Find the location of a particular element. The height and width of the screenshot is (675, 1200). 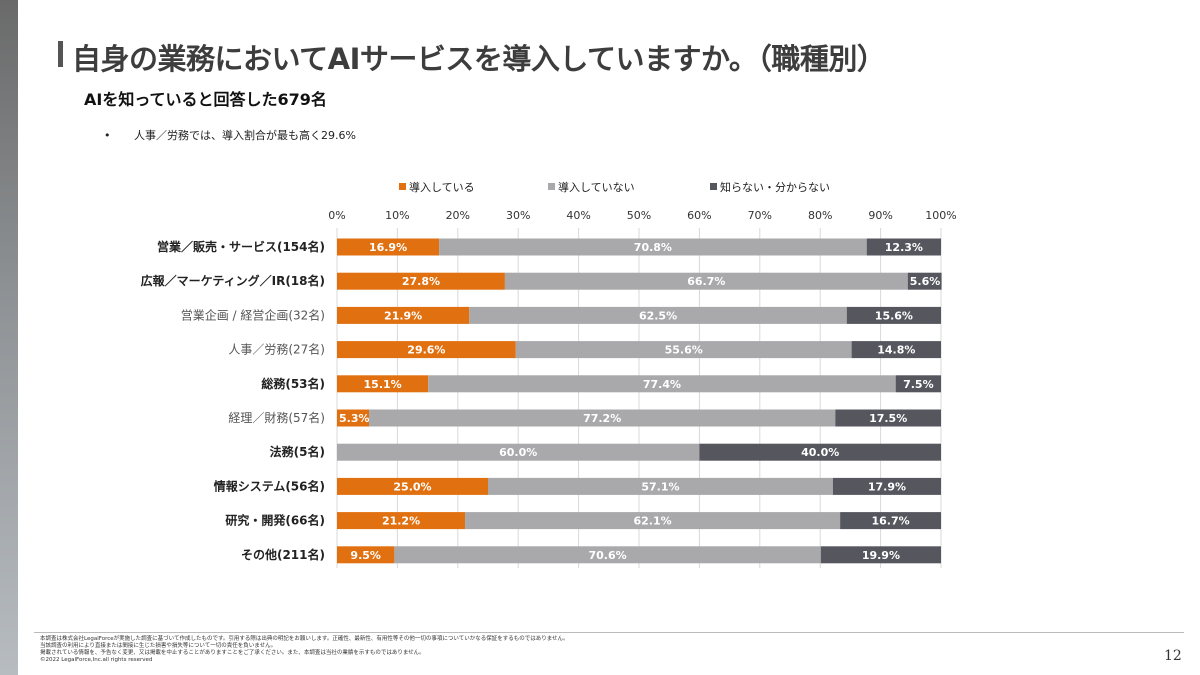

category-label: 経理／財務(57名) is located at coordinates (276, 417).